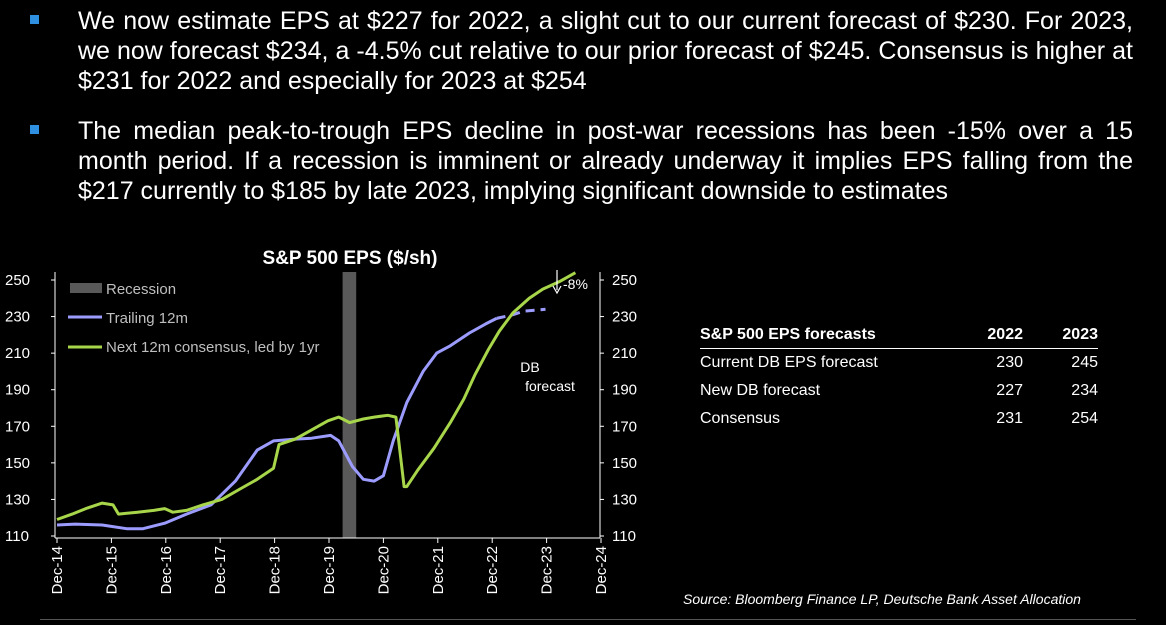 The height and width of the screenshot is (625, 1166). Describe the element at coordinates (835, 336) in the screenshot. I see `table-title: S&P 500 EPS forecasts` at that location.